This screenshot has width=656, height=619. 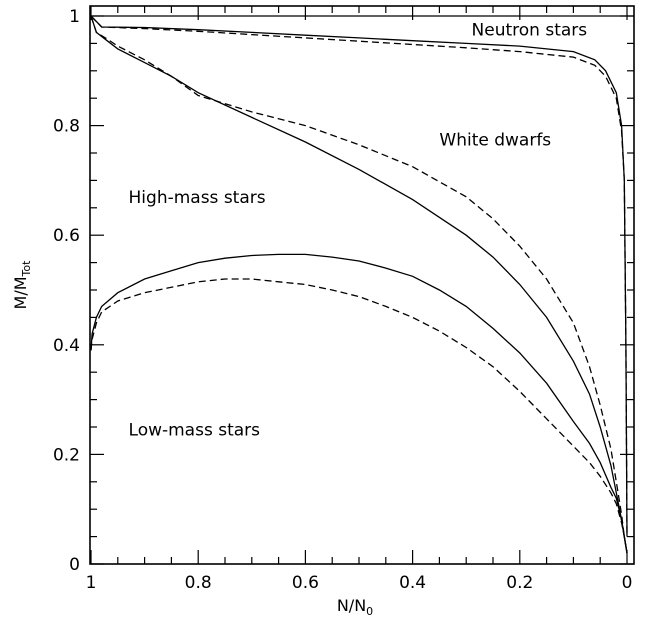 I want to click on y-tick-label: 0.6, so click(x=66, y=236).